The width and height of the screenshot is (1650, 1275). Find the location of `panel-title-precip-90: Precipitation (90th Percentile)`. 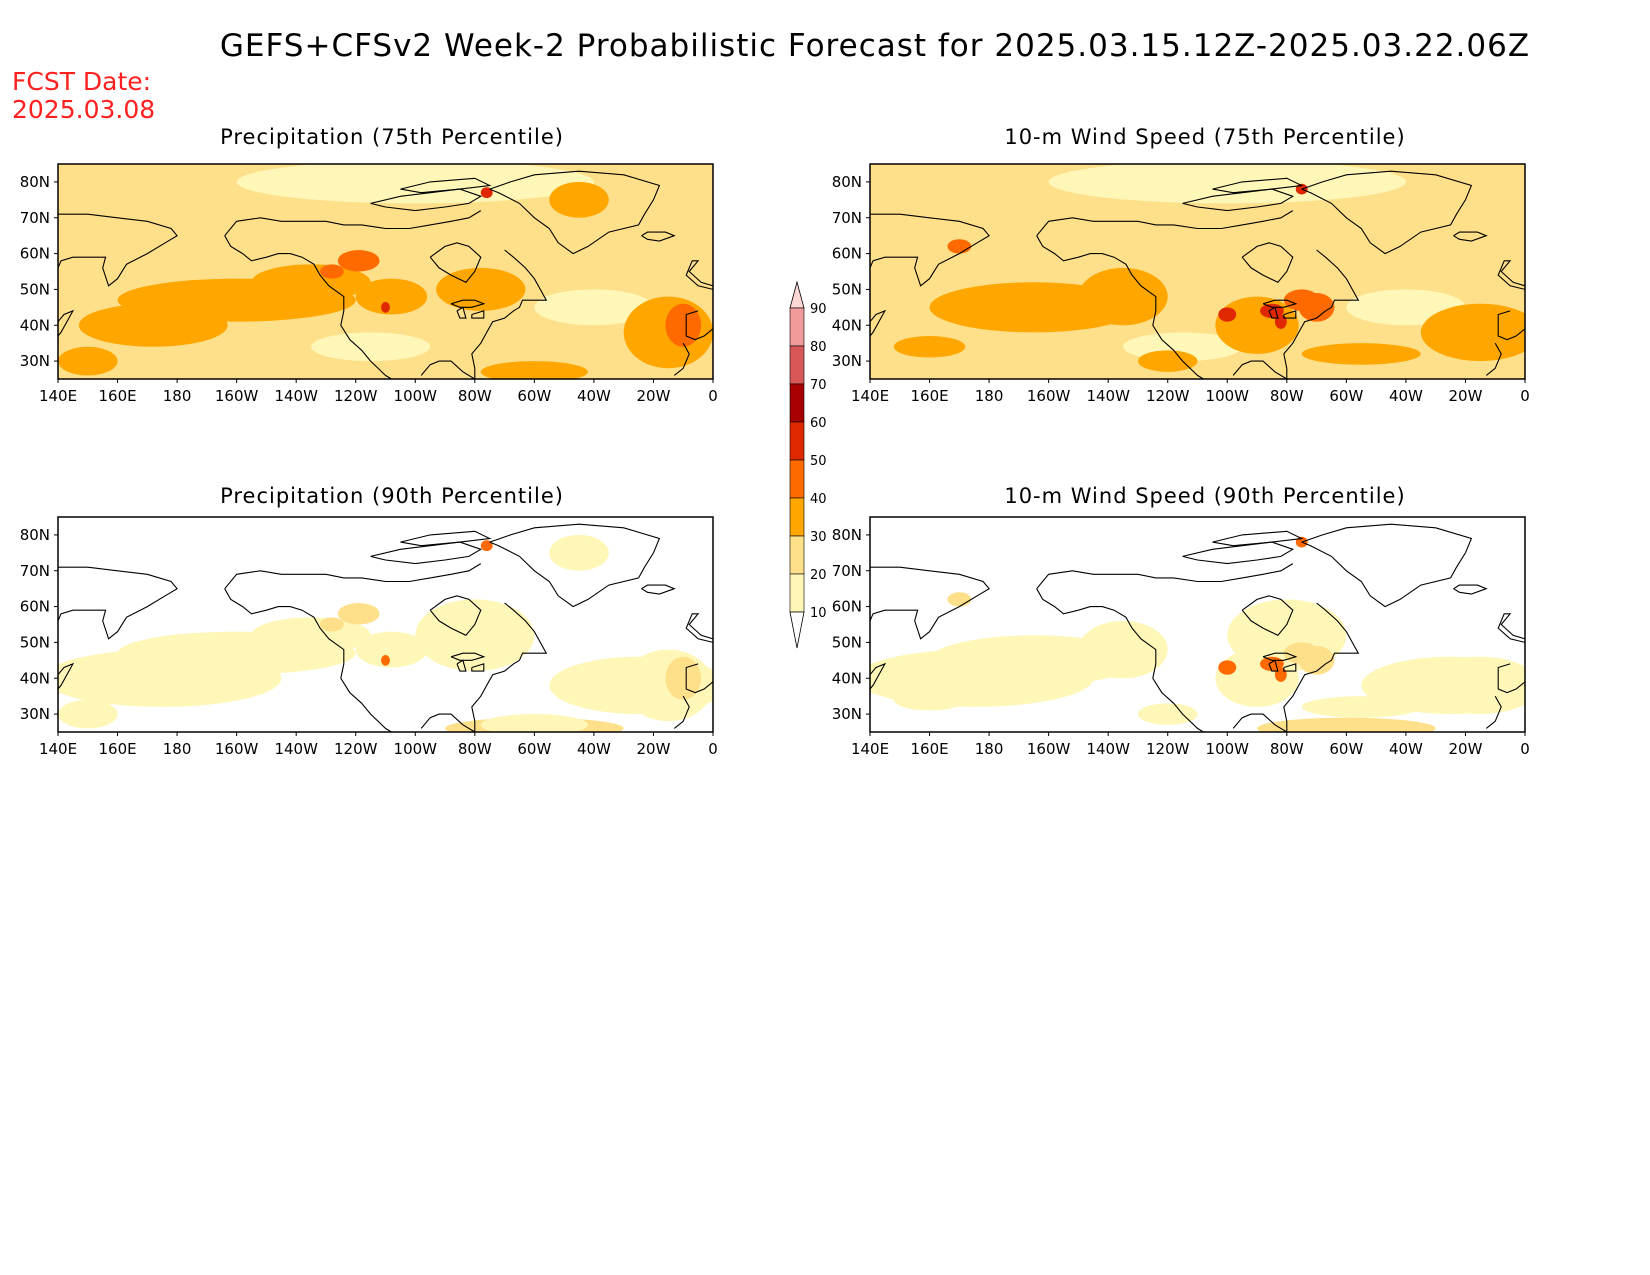

panel-title-precip-90: Precipitation (90th Percentile) is located at coordinates (392, 496).